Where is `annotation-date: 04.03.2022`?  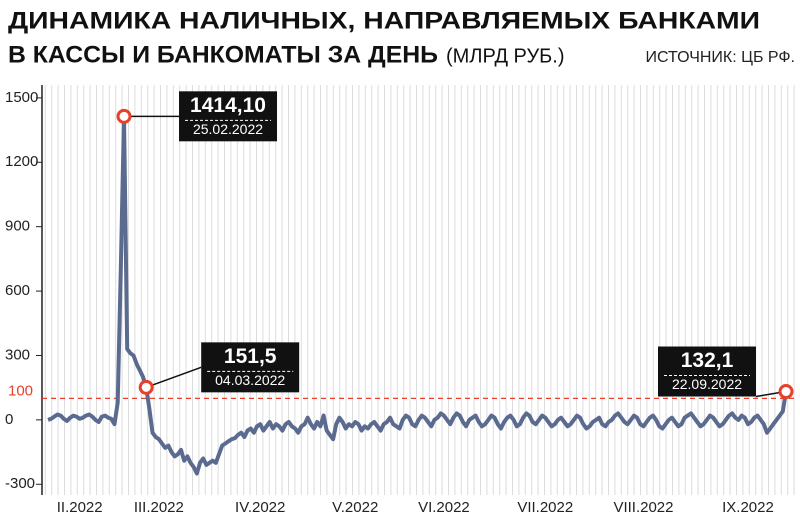 annotation-date: 04.03.2022 is located at coordinates (250, 380).